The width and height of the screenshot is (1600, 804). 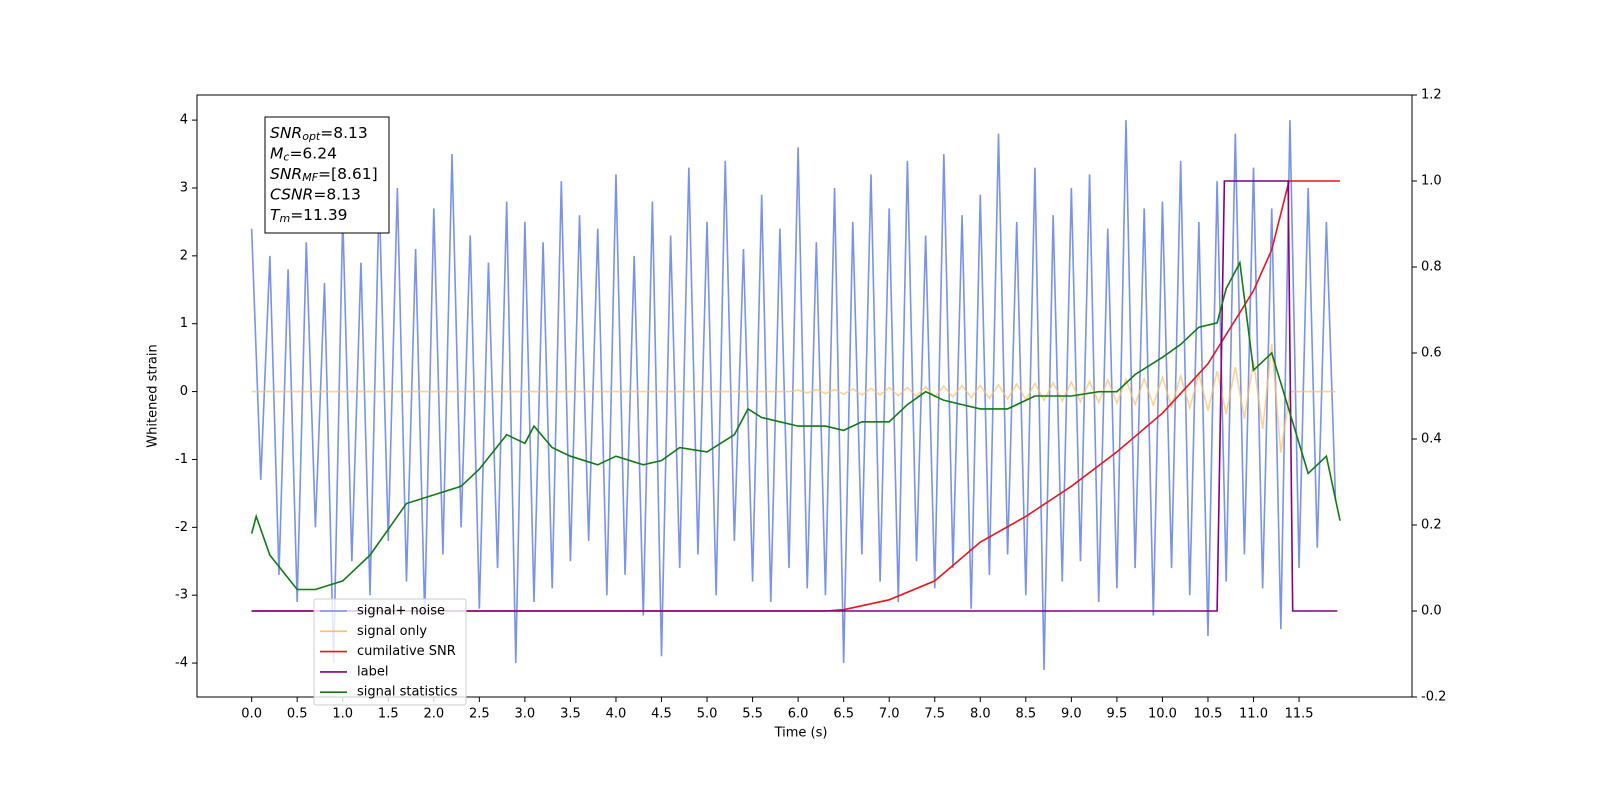 I want to click on annotation: Mc=6.24, so click(x=303, y=154).